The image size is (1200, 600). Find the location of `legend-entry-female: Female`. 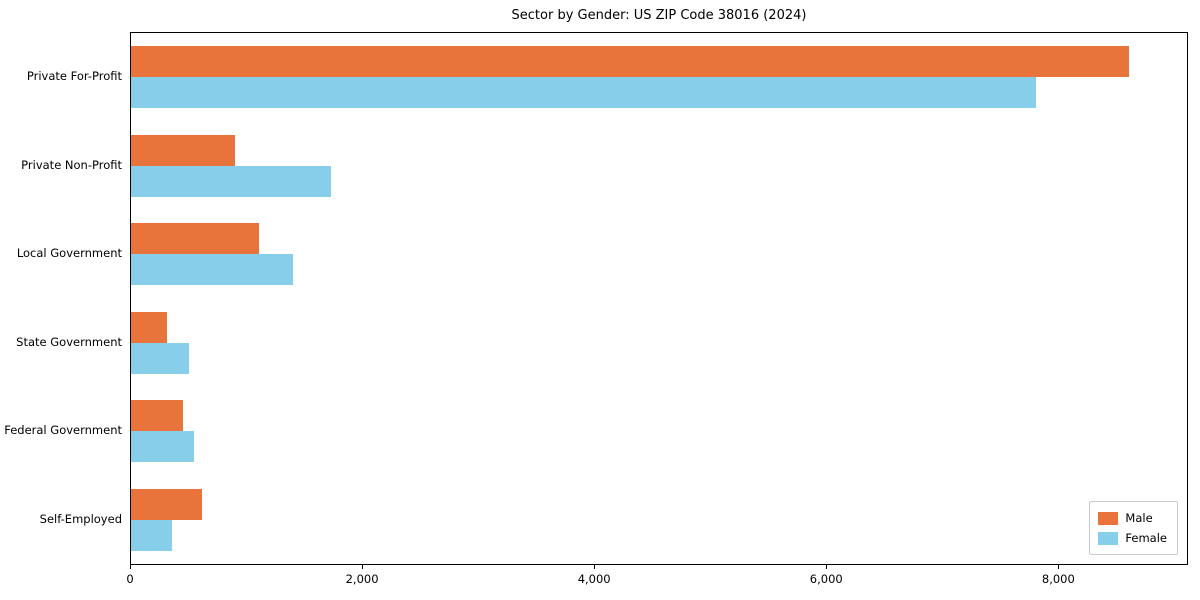

legend-entry-female: Female is located at coordinates (1132, 538).